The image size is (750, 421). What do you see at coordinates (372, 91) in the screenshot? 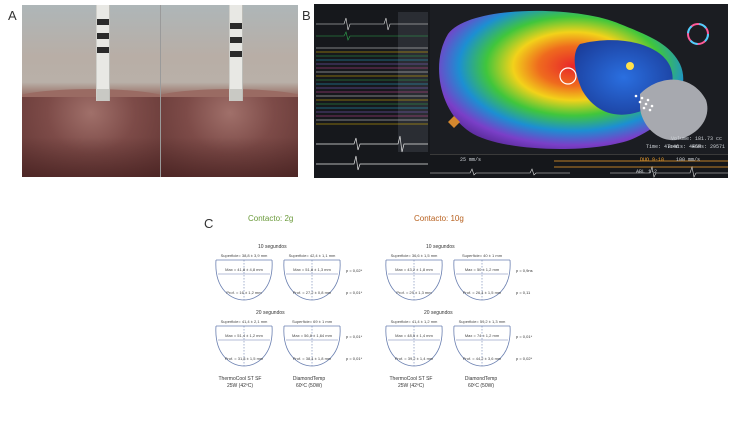
I see `ecg-traces` at bounding box center [372, 91].